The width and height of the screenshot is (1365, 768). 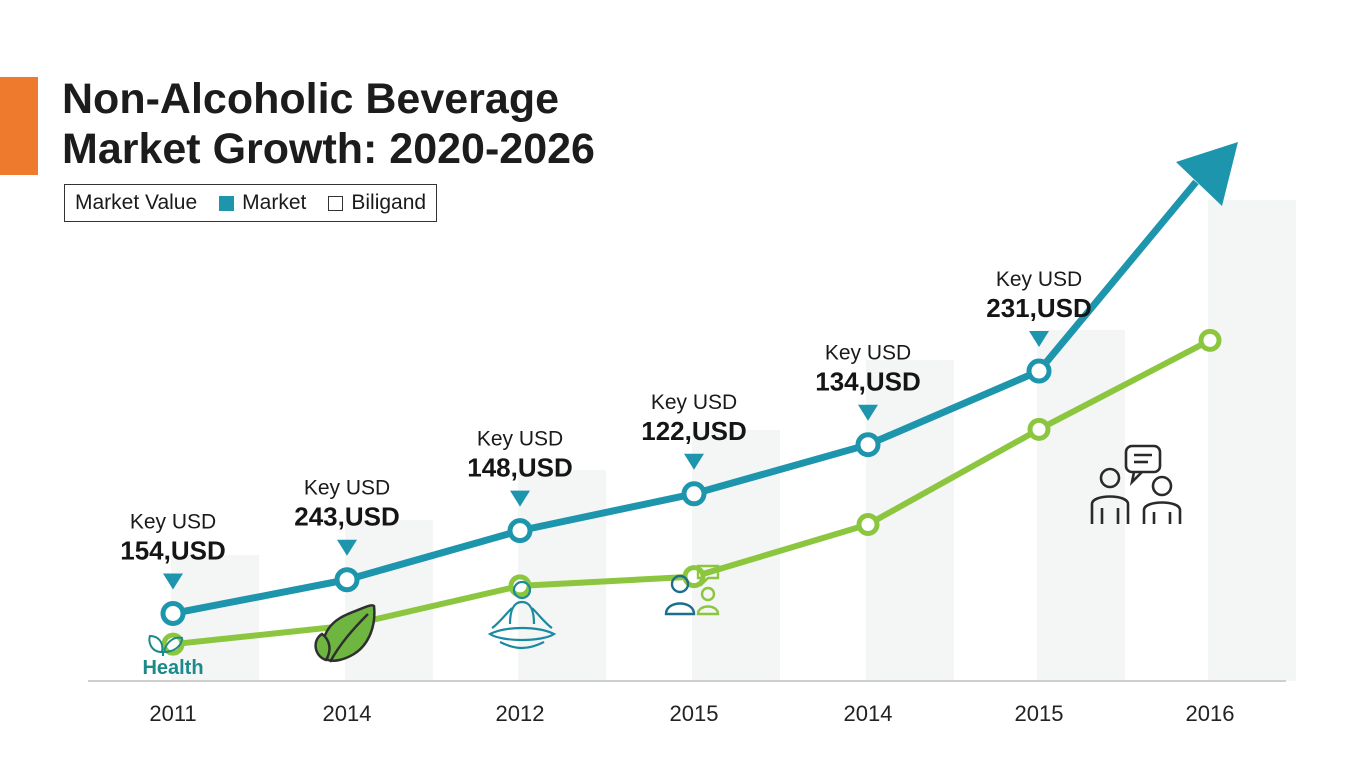 What do you see at coordinates (389, 202) in the screenshot?
I see `legend-label-biligand: Biligand` at bounding box center [389, 202].